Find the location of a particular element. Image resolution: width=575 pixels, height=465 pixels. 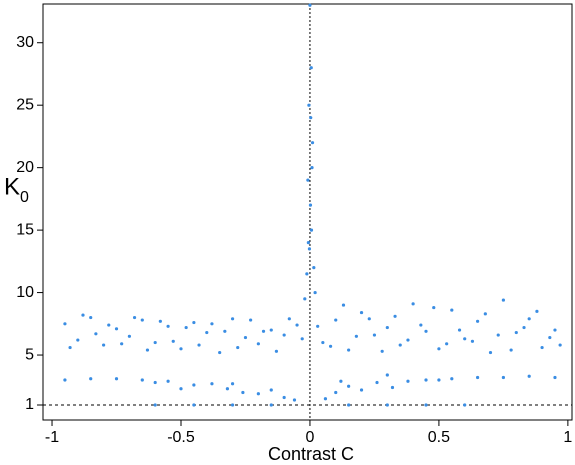

x-tick-label: 0 is located at coordinates (309, 437).